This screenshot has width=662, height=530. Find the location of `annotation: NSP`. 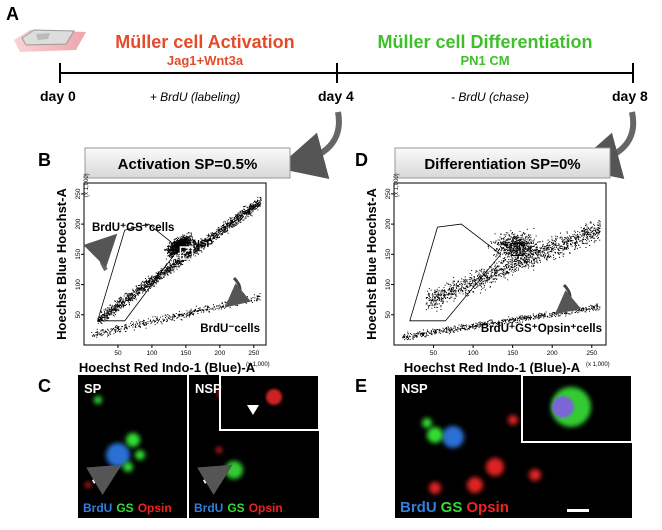

annotation: NSP is located at coordinates (203, 244).